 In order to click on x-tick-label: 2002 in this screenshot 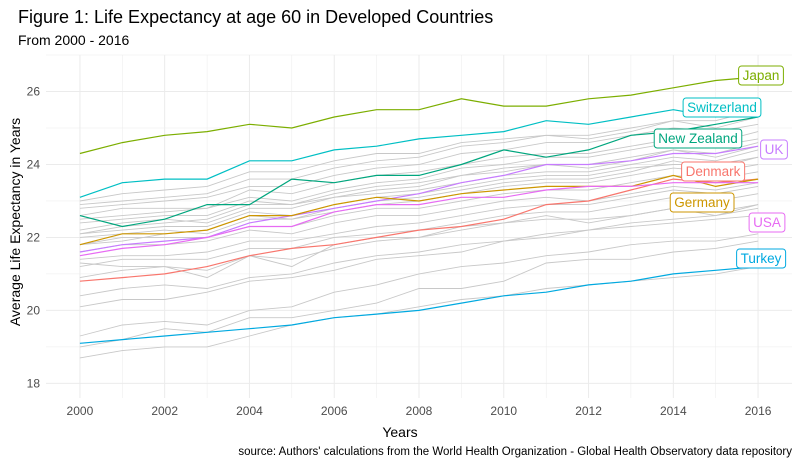, I will do `click(164, 411)`.